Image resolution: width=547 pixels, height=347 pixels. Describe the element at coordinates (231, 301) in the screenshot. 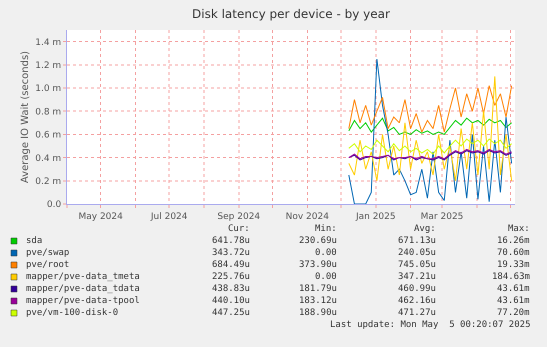

I see `text: 440.10u` at that location.